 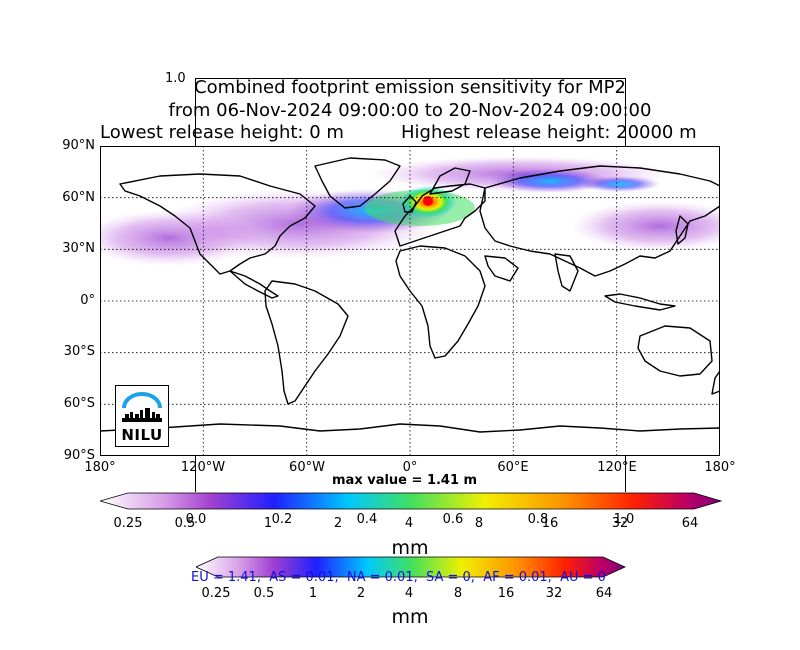 What do you see at coordinates (79, 403) in the screenshot?
I see `lat-label-60s: 60°S` at bounding box center [79, 403].